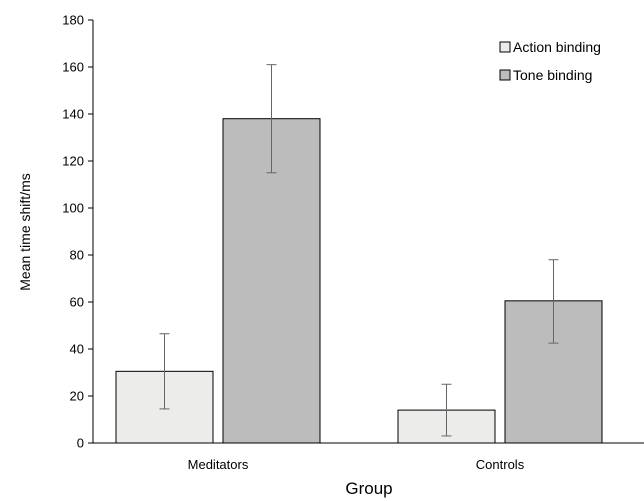  I want to click on y-tick-label: 40, so click(77, 349).